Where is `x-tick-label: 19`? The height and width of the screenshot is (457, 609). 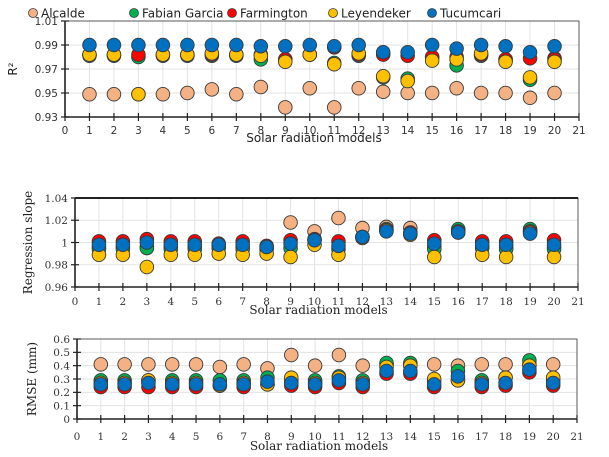
x-tick-label: 19 is located at coordinates (529, 302).